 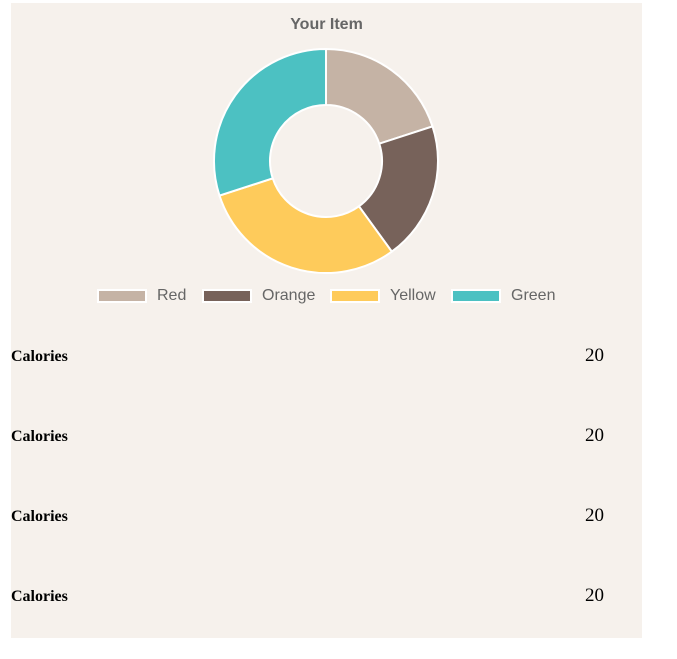 I want to click on donut-chart, so click(x=326, y=160).